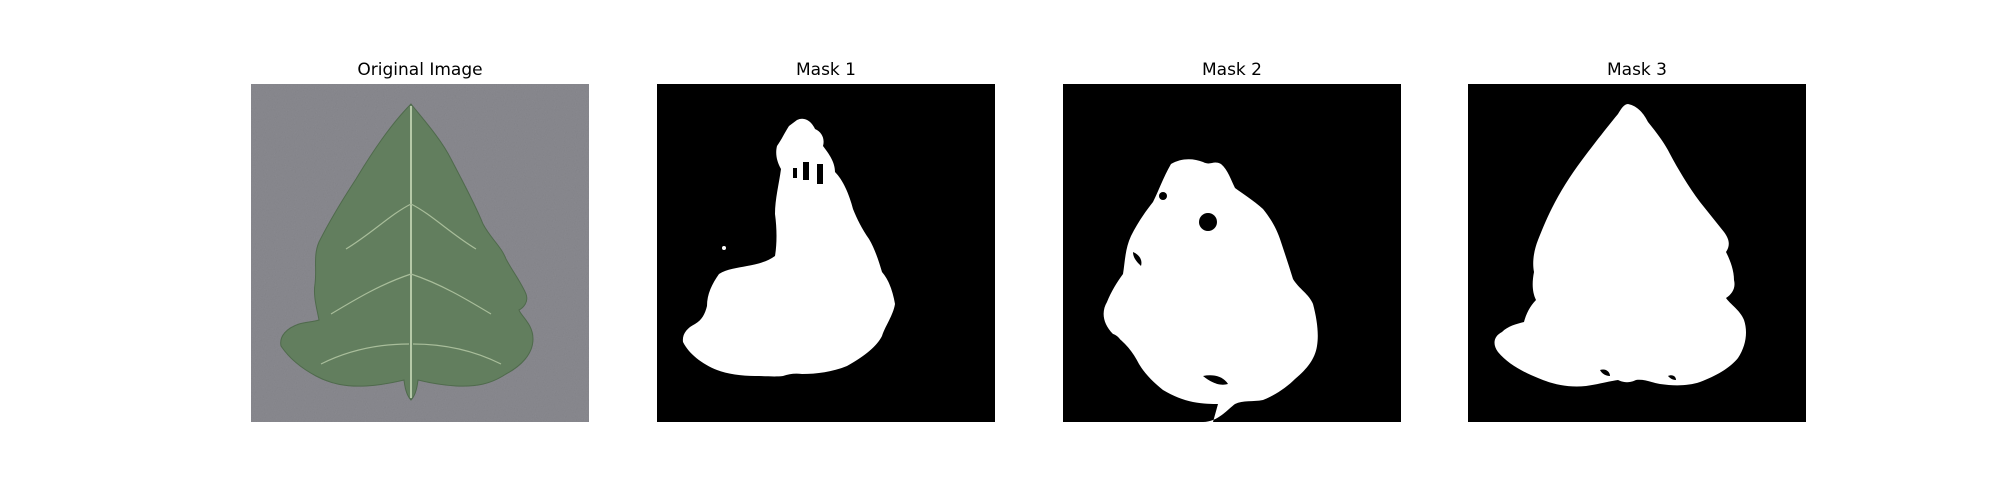 This screenshot has width=2000, height=500. I want to click on panel-mask-1: Mask 1, so click(826, 239).